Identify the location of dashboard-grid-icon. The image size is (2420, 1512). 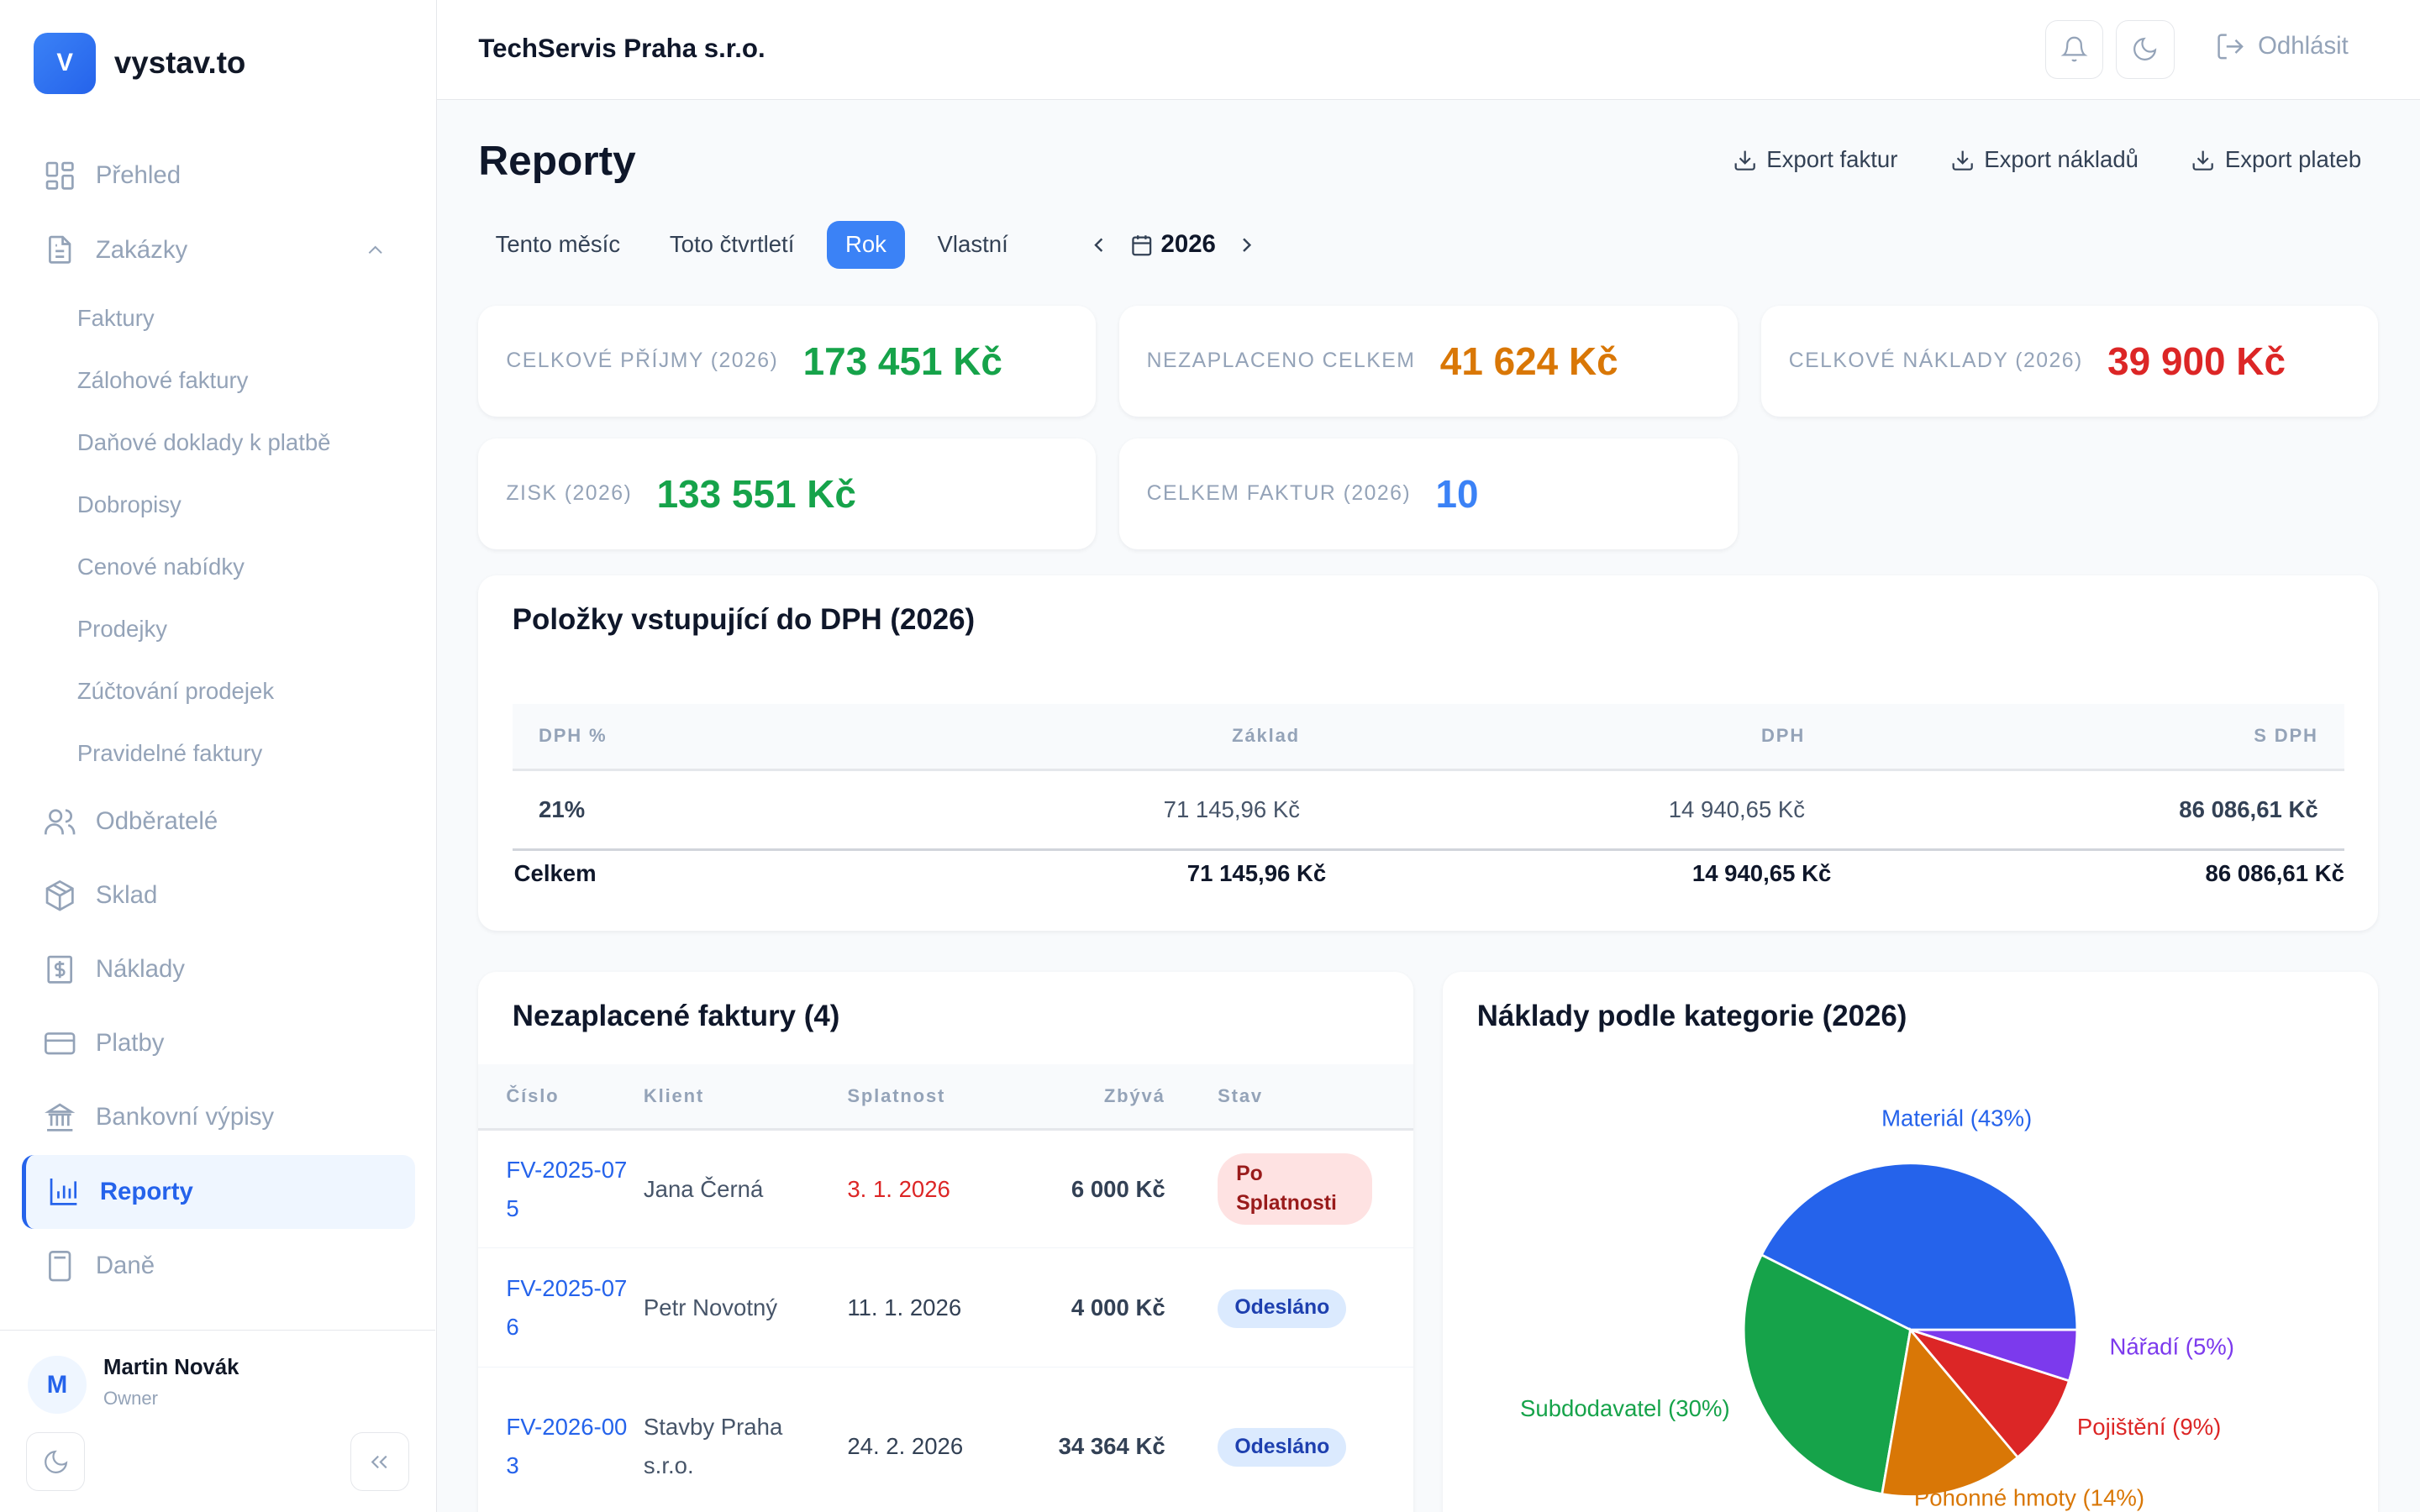
(60, 175).